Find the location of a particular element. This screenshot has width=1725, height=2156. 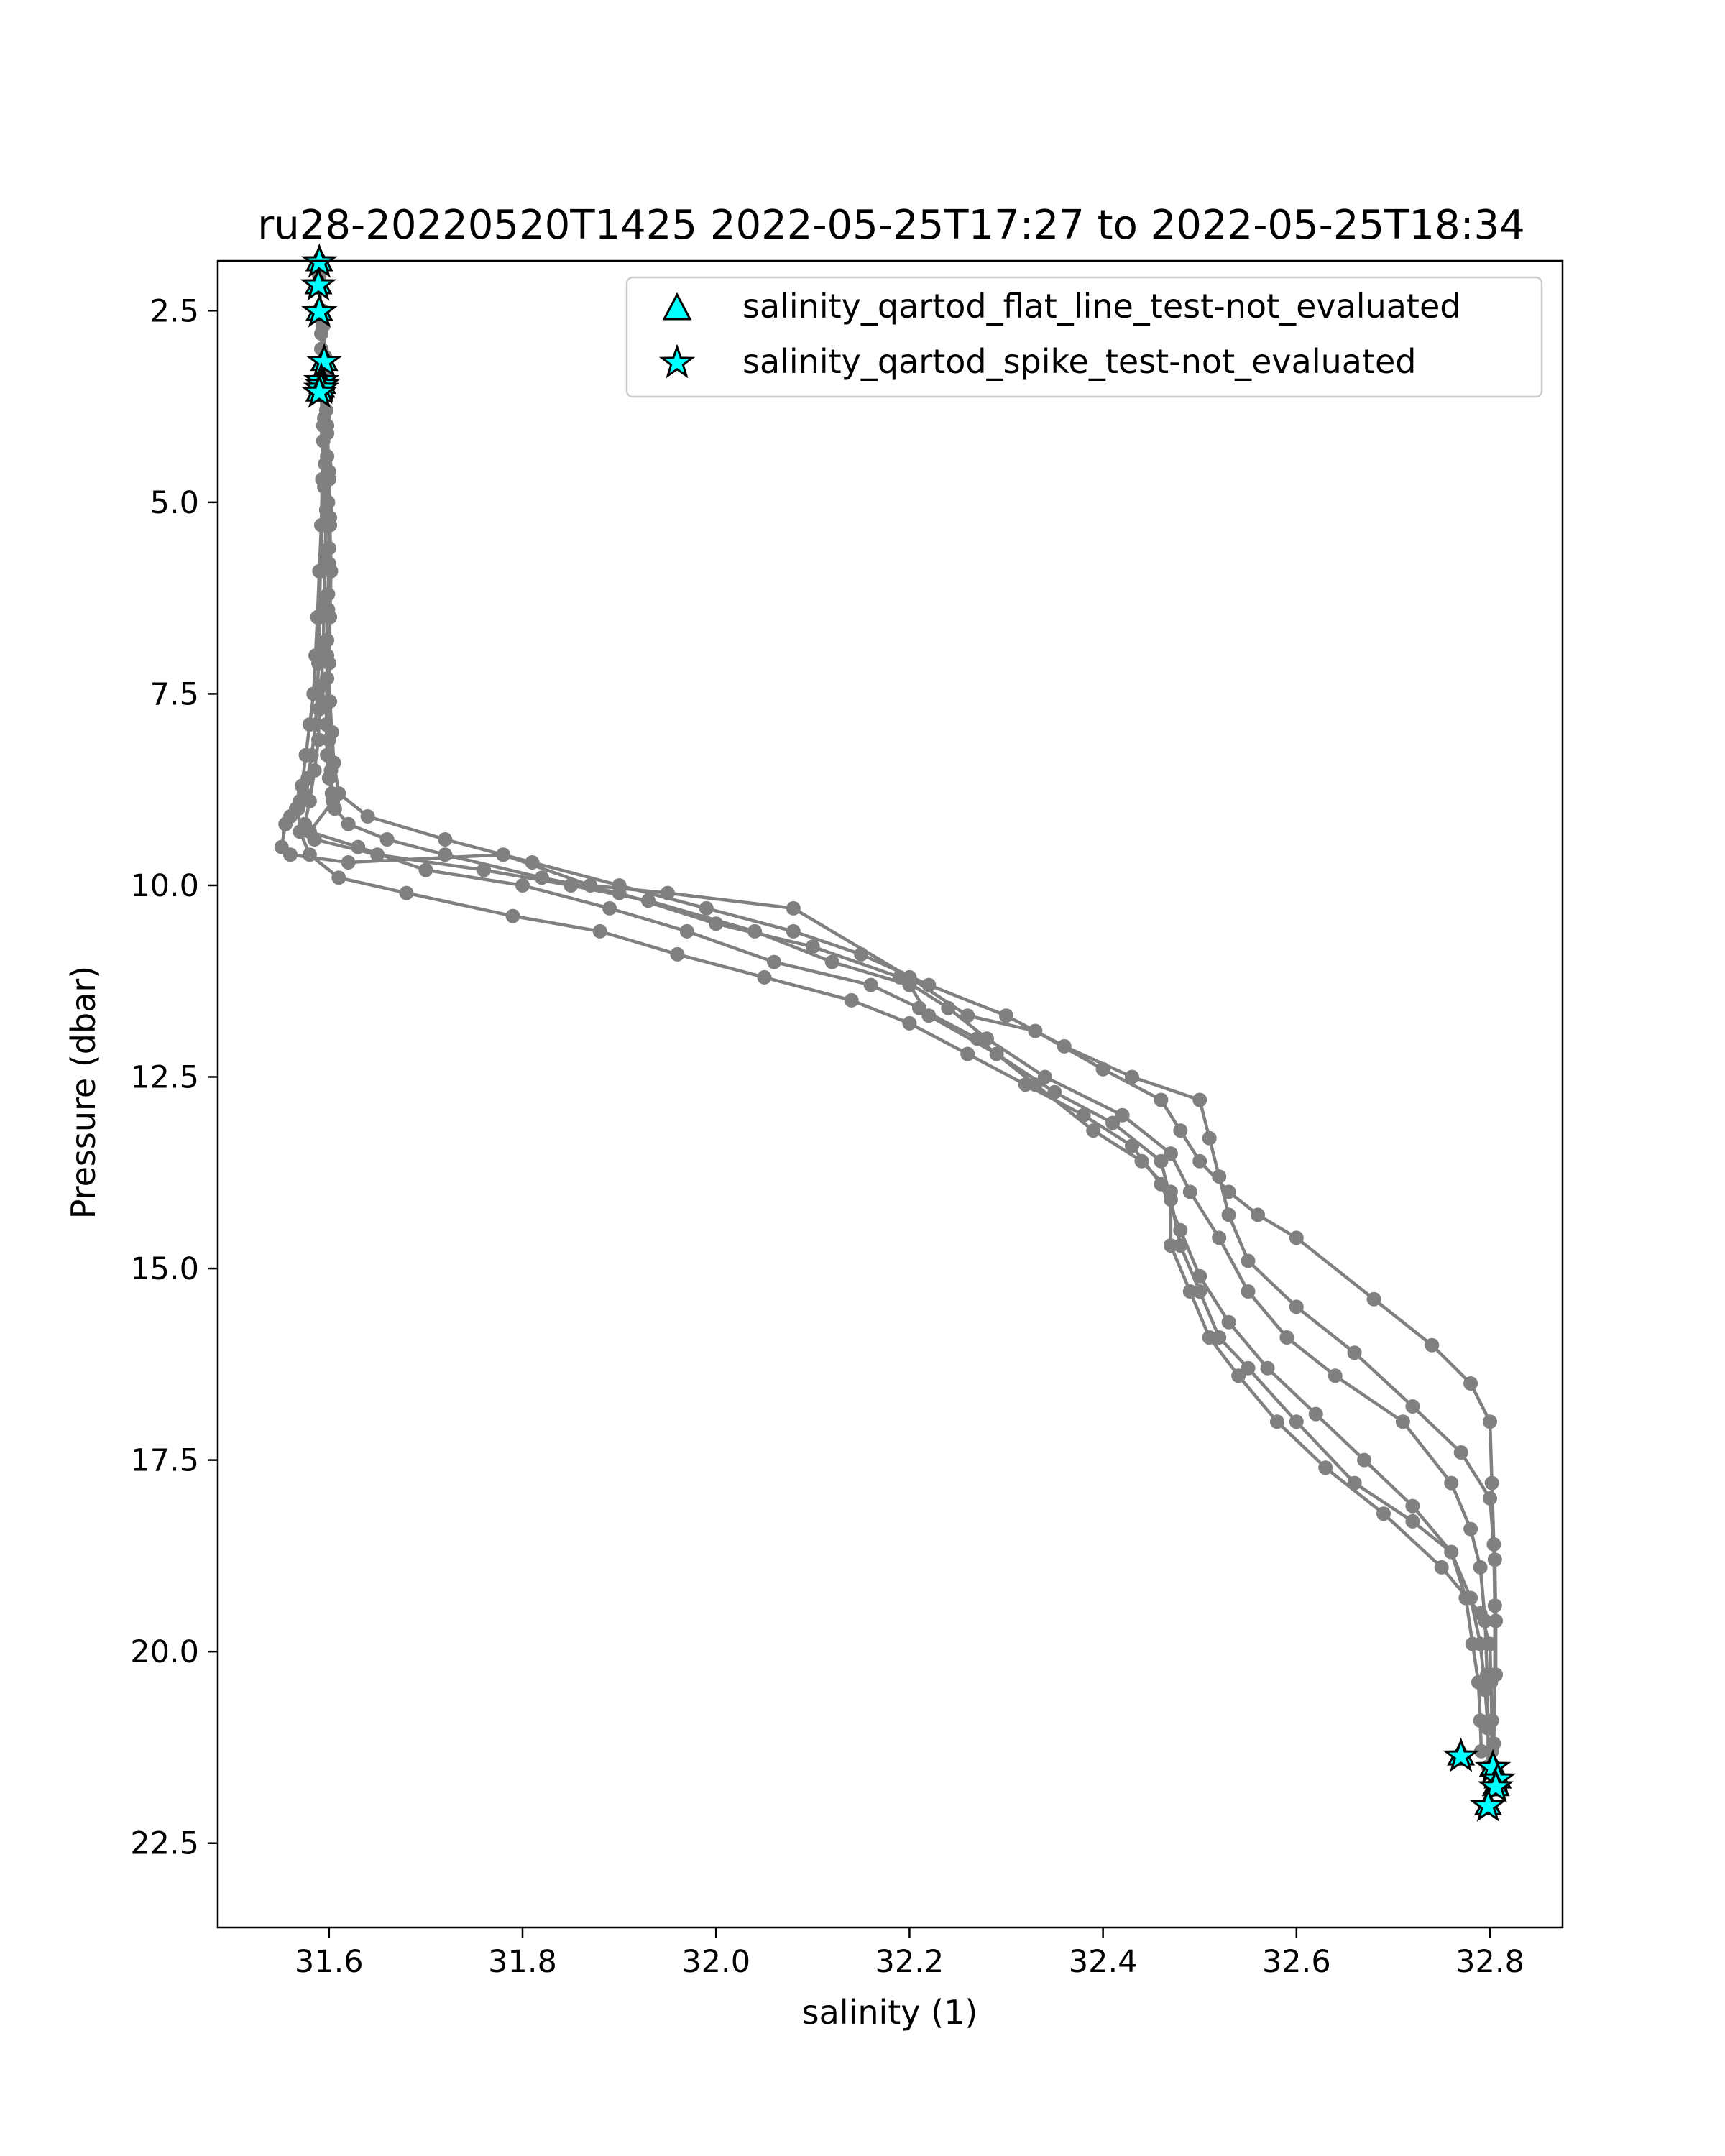

y-axis-label: Pressure (dbar) is located at coordinates (83, 1093).